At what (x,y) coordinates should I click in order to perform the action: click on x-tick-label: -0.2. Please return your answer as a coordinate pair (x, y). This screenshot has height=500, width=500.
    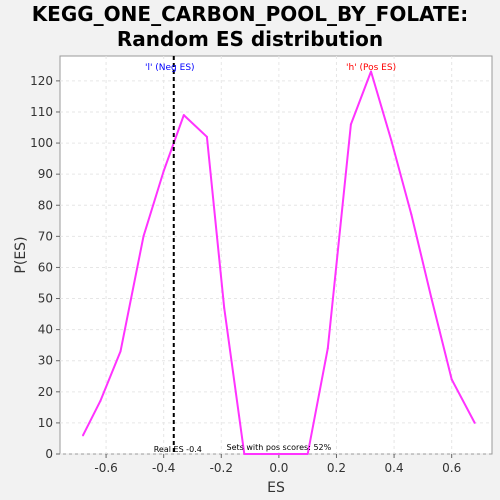
    Looking at the image, I should click on (221, 468).